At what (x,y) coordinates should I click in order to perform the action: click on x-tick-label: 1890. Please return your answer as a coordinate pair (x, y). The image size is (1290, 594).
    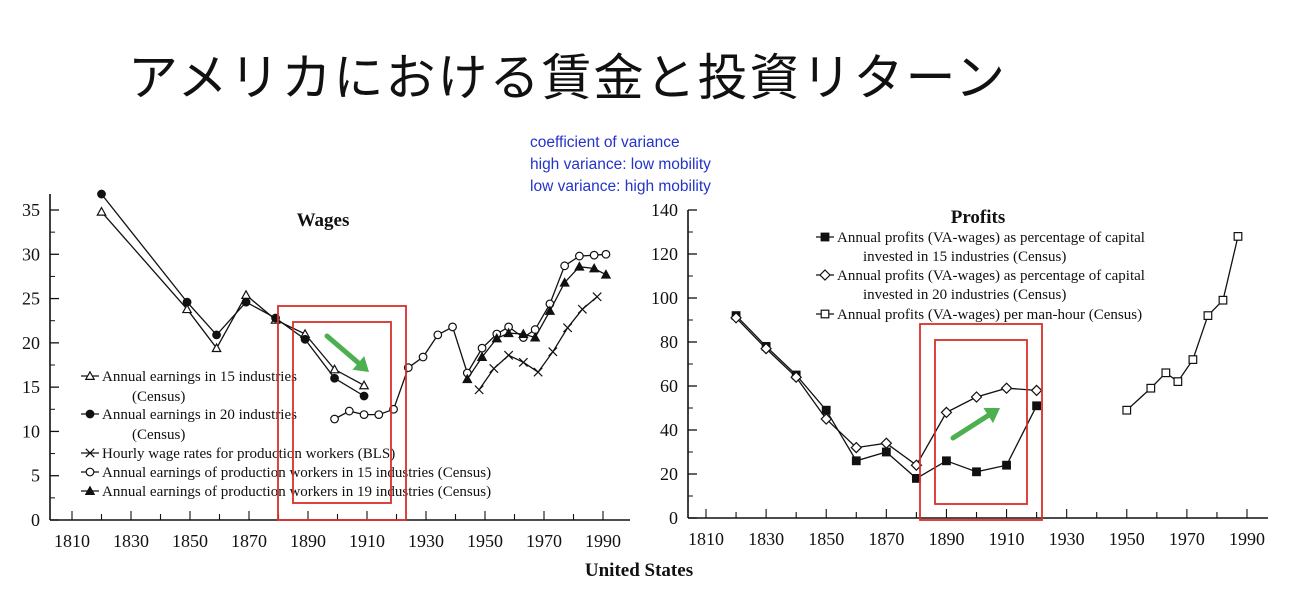
    Looking at the image, I should click on (946, 539).